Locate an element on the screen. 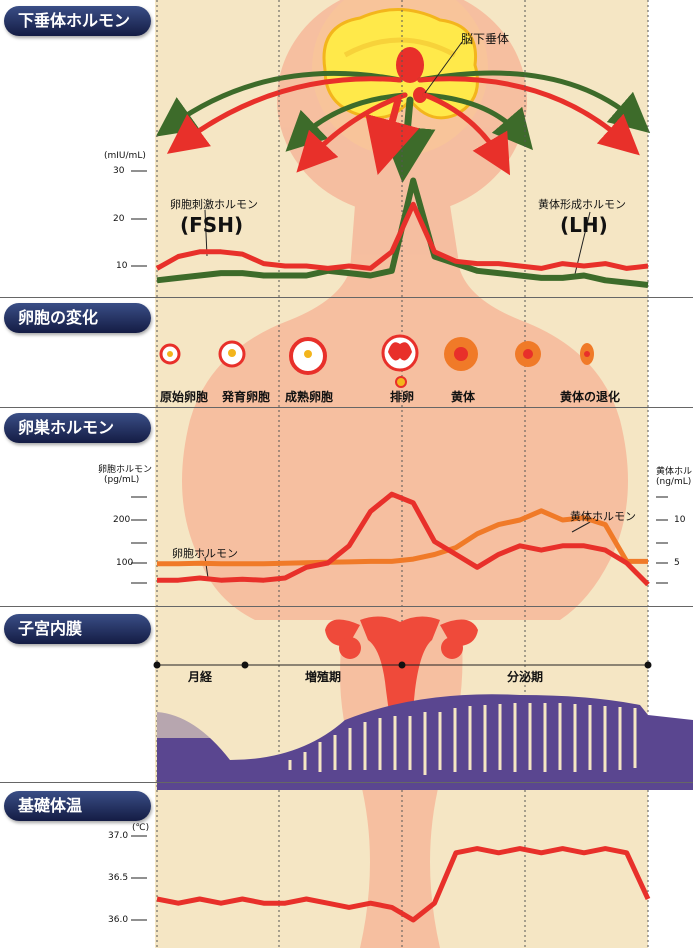  estrogen-tick: 100 is located at coordinates (125, 563).